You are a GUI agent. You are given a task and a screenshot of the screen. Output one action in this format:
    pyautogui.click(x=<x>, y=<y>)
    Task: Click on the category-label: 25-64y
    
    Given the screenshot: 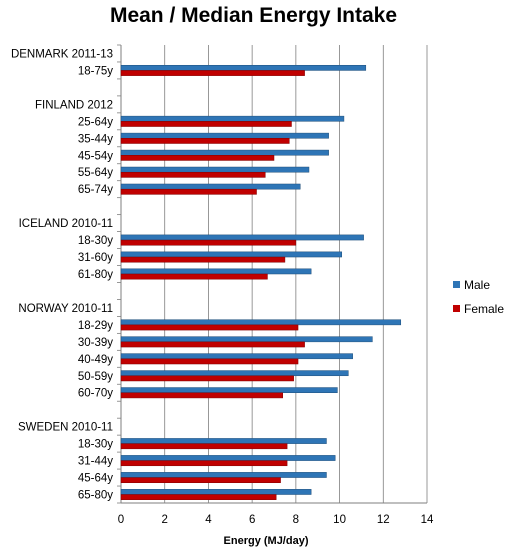 What is the action you would take?
    pyautogui.click(x=95, y=122)
    